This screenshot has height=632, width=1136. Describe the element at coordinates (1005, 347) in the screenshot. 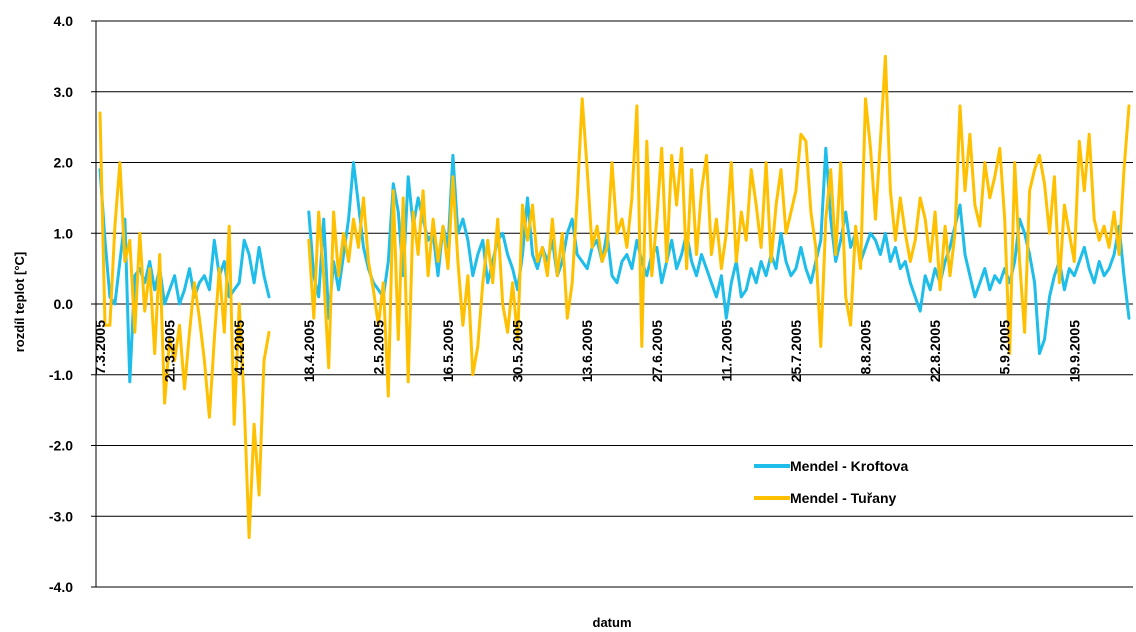

I see `x-tick-label: 5.9.2005` at that location.